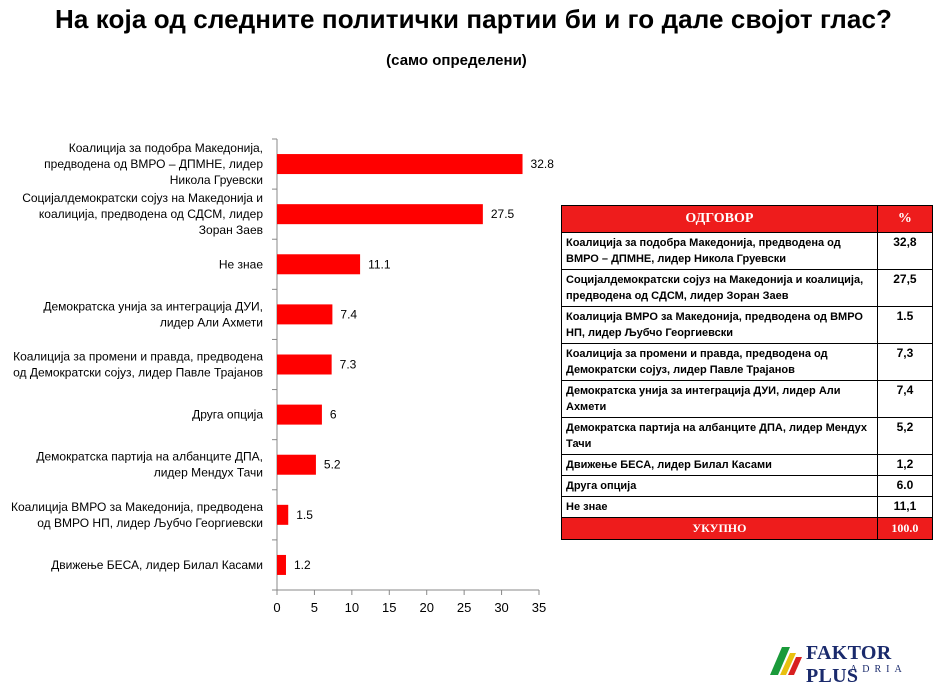 Image resolution: width=947 pixels, height=688 pixels. I want to click on category-label: Коалиција за подобра Македонија,, so click(166, 148).